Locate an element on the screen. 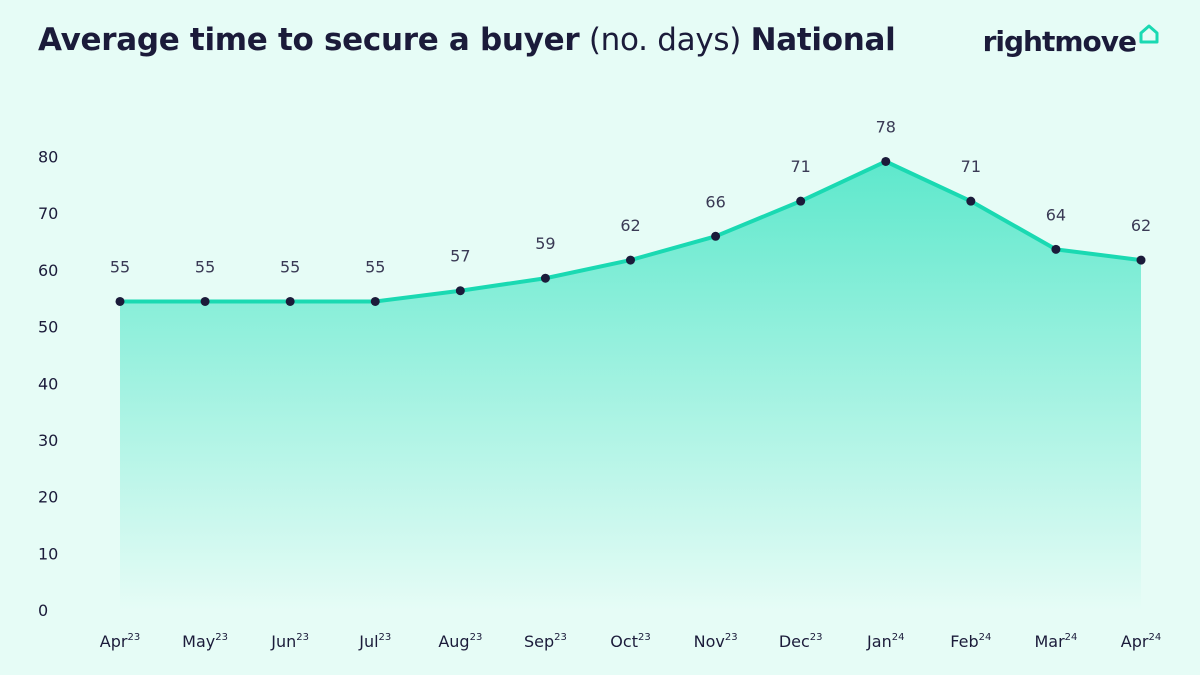 The height and width of the screenshot is (675, 1200). y-tick-label: 80 is located at coordinates (48, 157).